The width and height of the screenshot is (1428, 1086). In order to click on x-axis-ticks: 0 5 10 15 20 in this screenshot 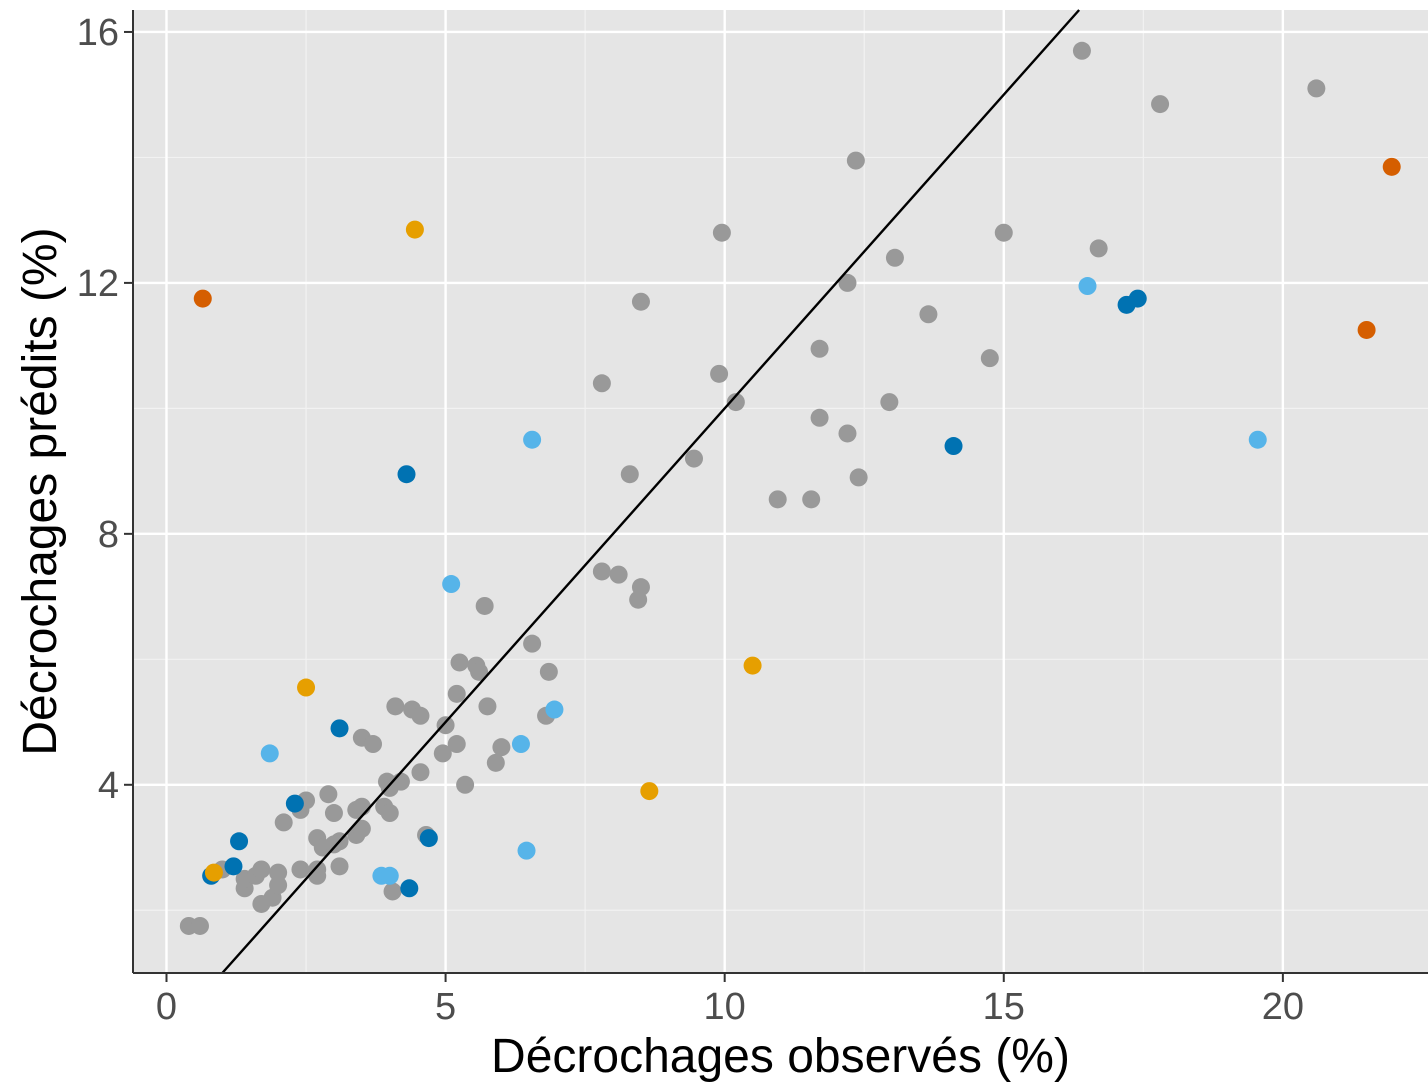, I will do `click(730, 1000)`.